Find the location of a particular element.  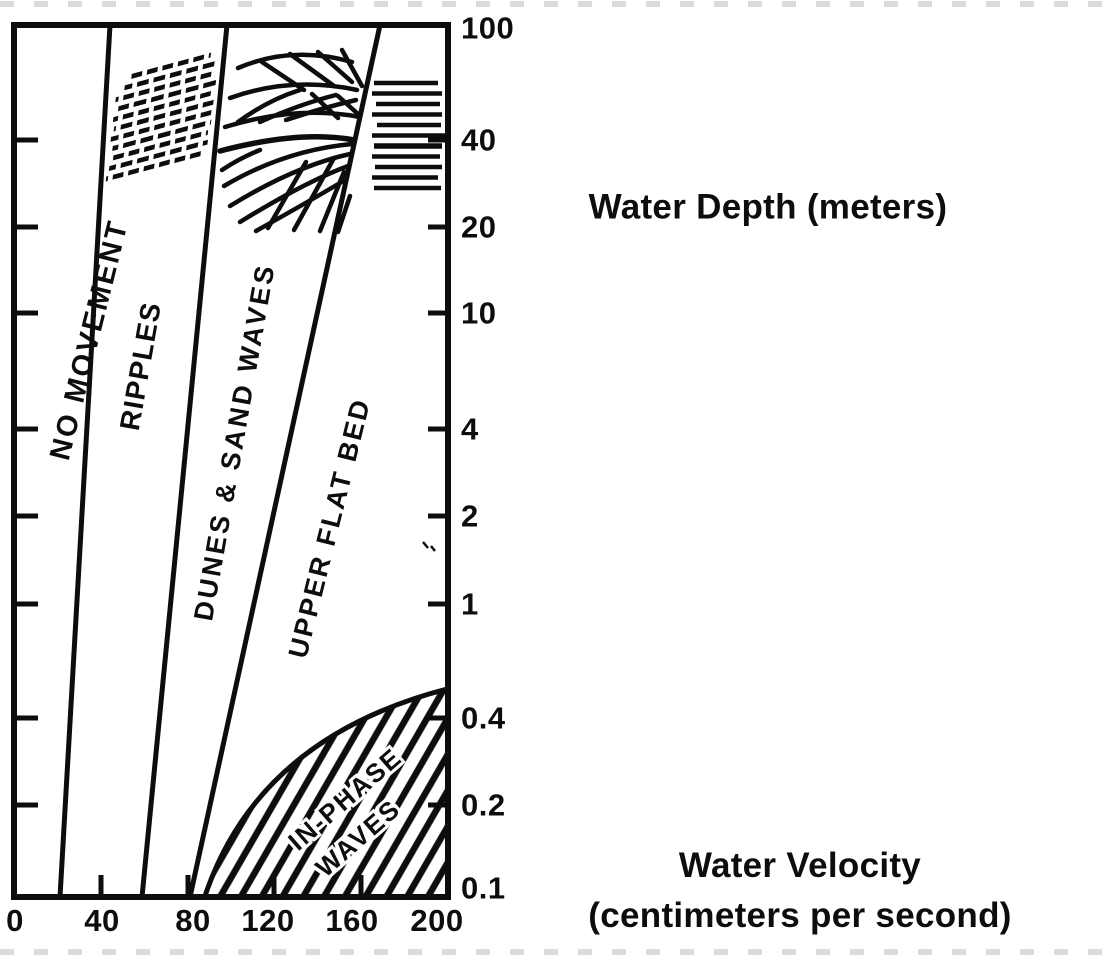

in-phase-waves-hatch is located at coordinates (325, 791).